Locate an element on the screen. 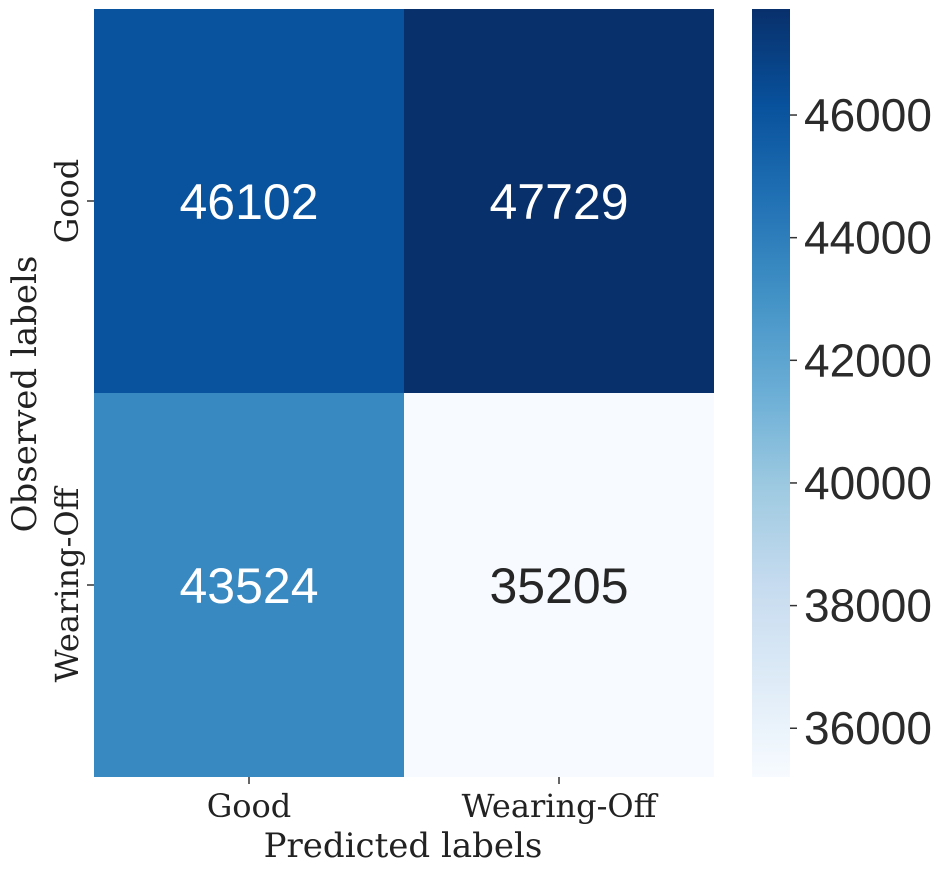 The image size is (941, 873). cell-value-label: 35205 is located at coordinates (558, 586).